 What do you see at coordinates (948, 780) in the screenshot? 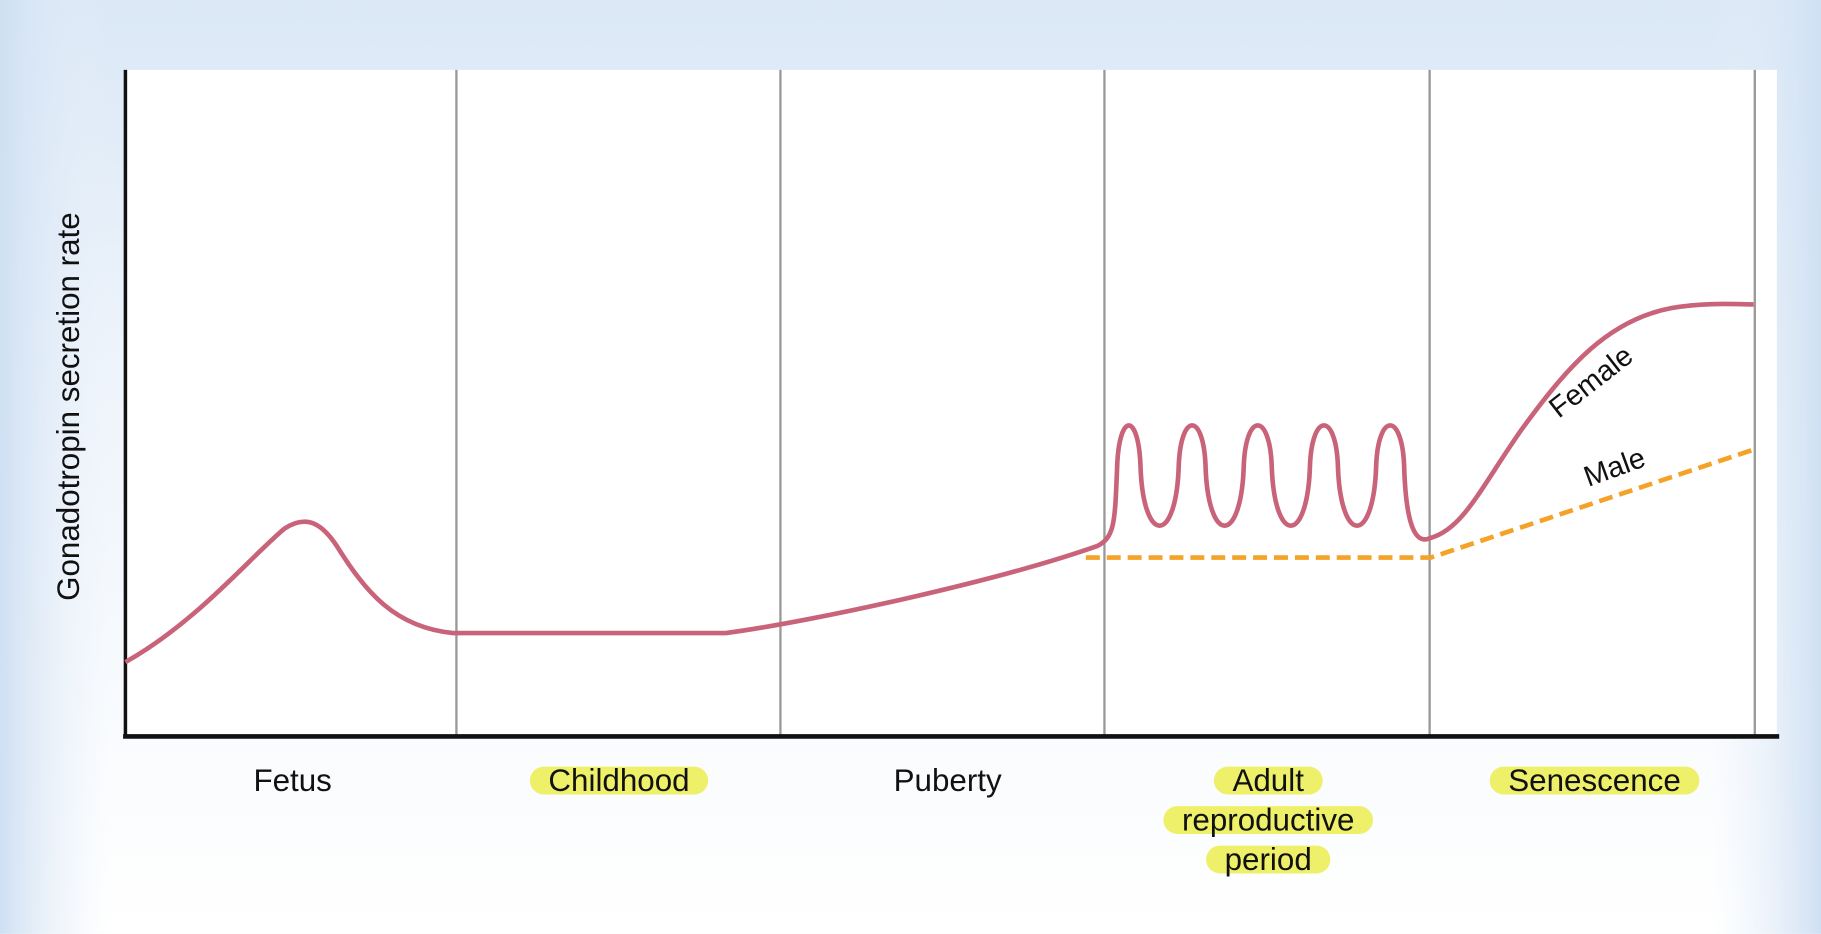
I see `period-label: Puberty` at bounding box center [948, 780].